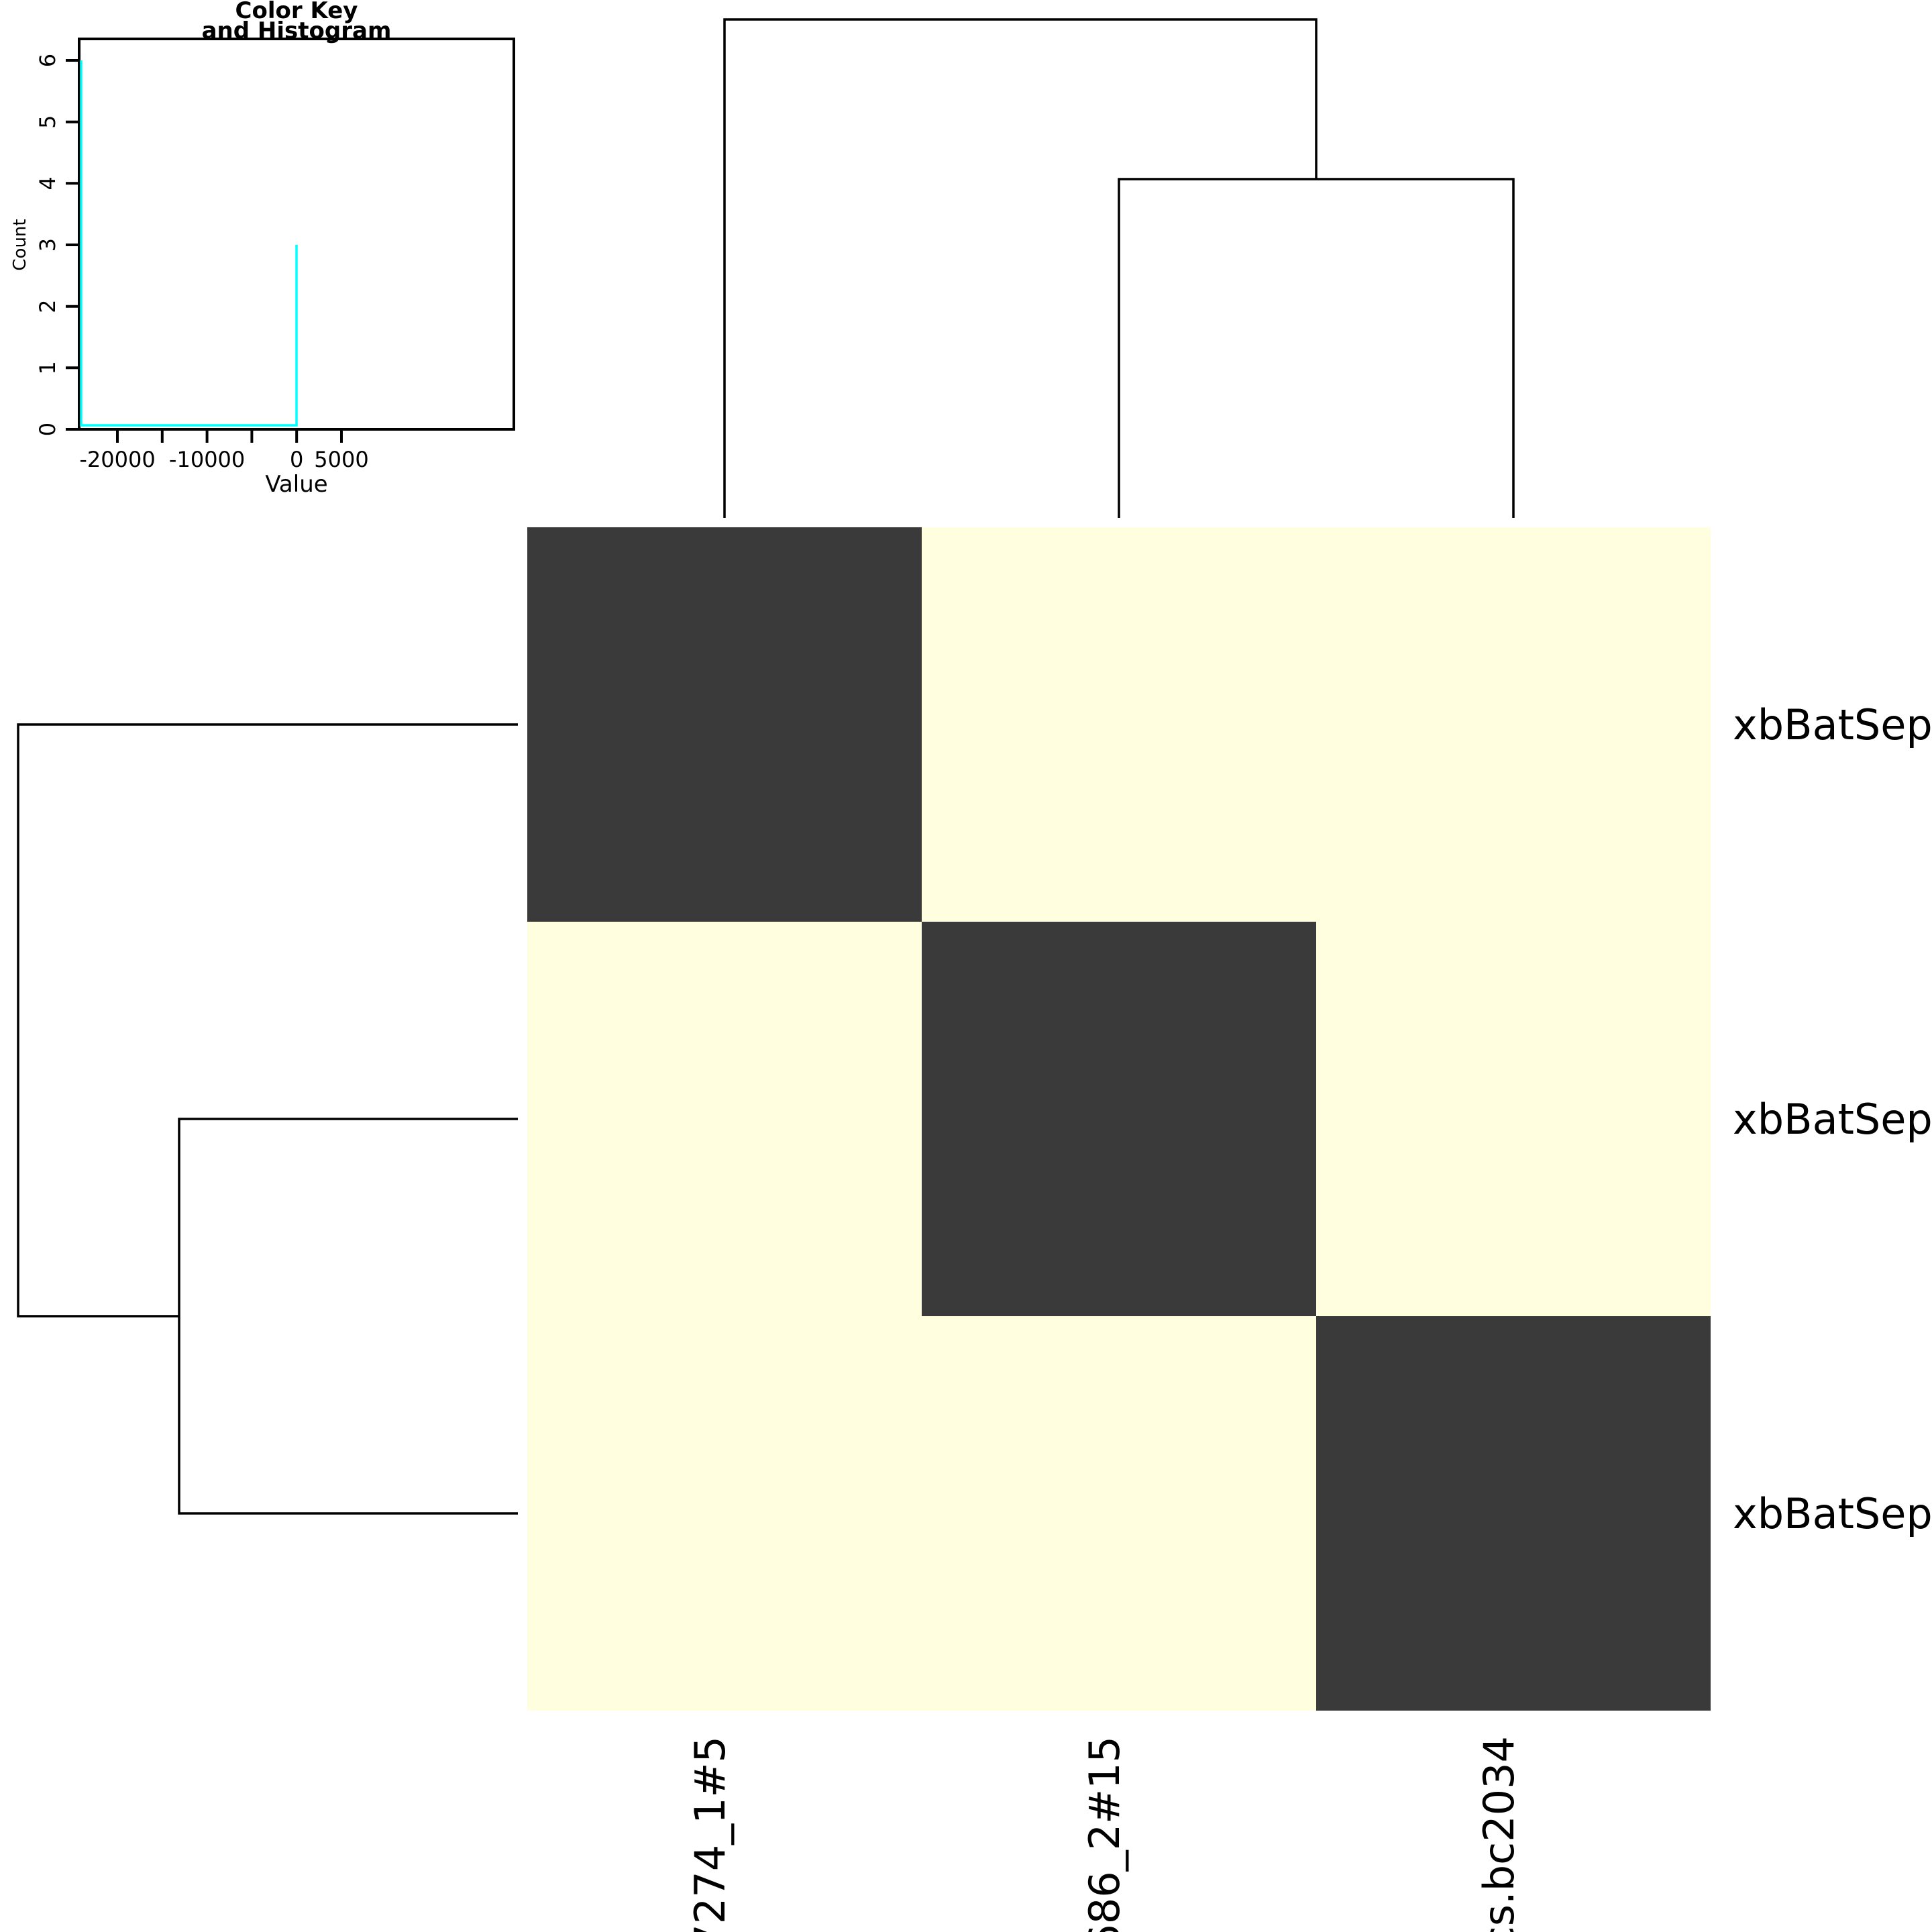  Describe the element at coordinates (1020, 268) in the screenshot. I see `column-dendrogram-root-branch` at that location.